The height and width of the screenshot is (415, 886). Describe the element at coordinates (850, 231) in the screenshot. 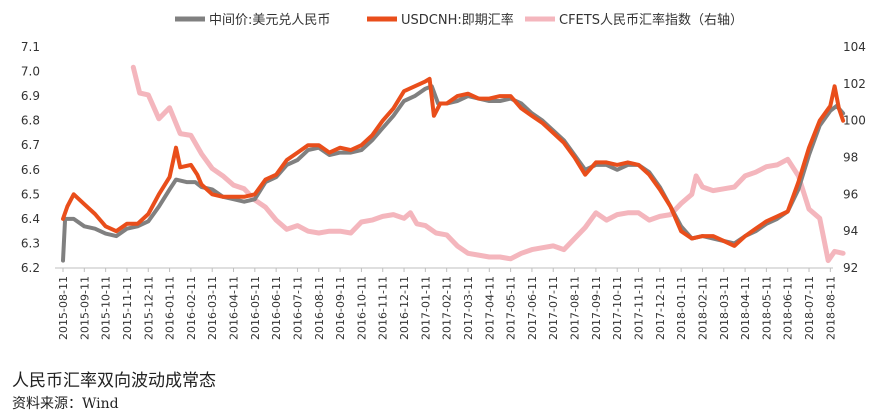

I see `y-right-tick-label: 94` at that location.